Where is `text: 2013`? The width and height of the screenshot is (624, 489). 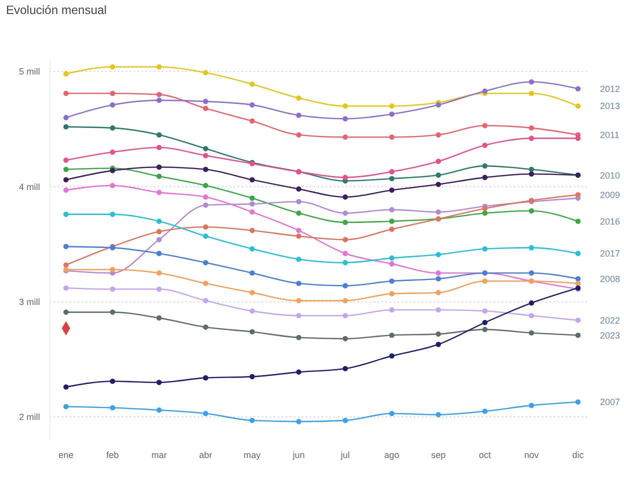
text: 2013 is located at coordinates (610, 106).